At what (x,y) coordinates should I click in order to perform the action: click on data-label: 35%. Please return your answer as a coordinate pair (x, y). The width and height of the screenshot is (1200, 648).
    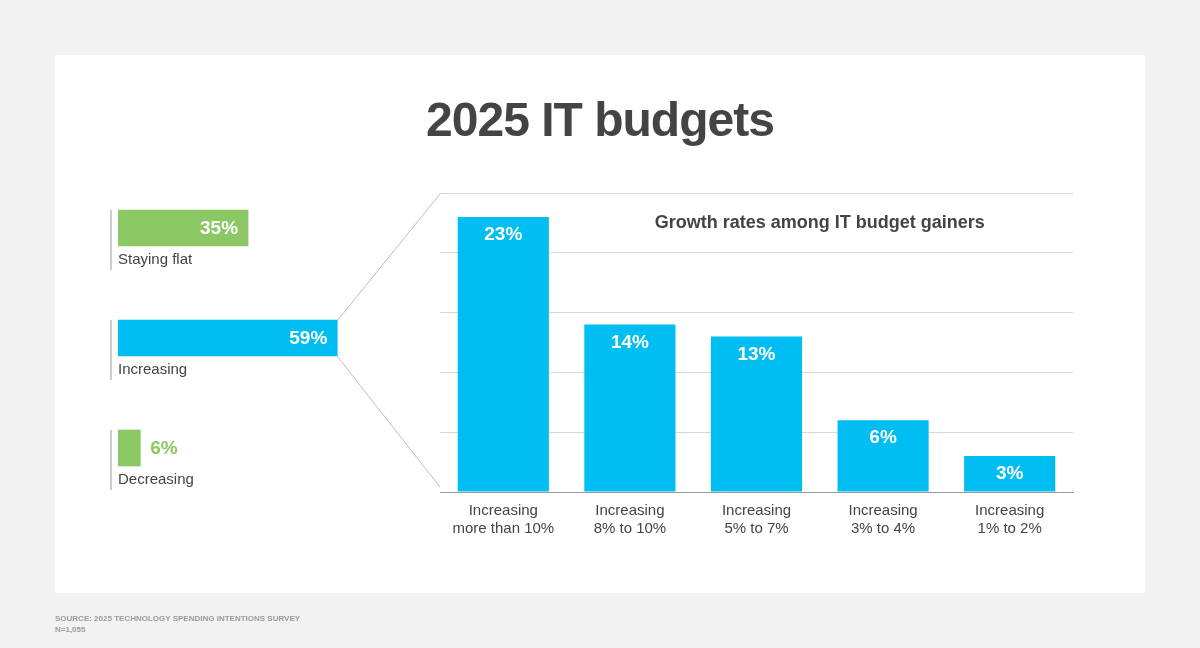
    Looking at the image, I should click on (219, 228).